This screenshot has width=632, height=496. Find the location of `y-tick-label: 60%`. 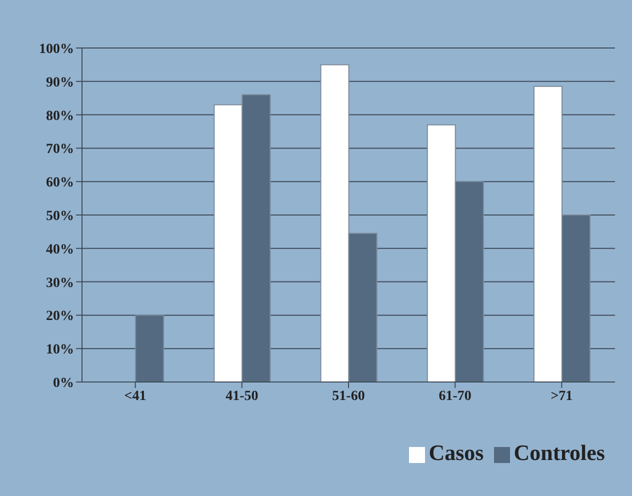

y-tick-label: 60% is located at coordinates (60, 183).